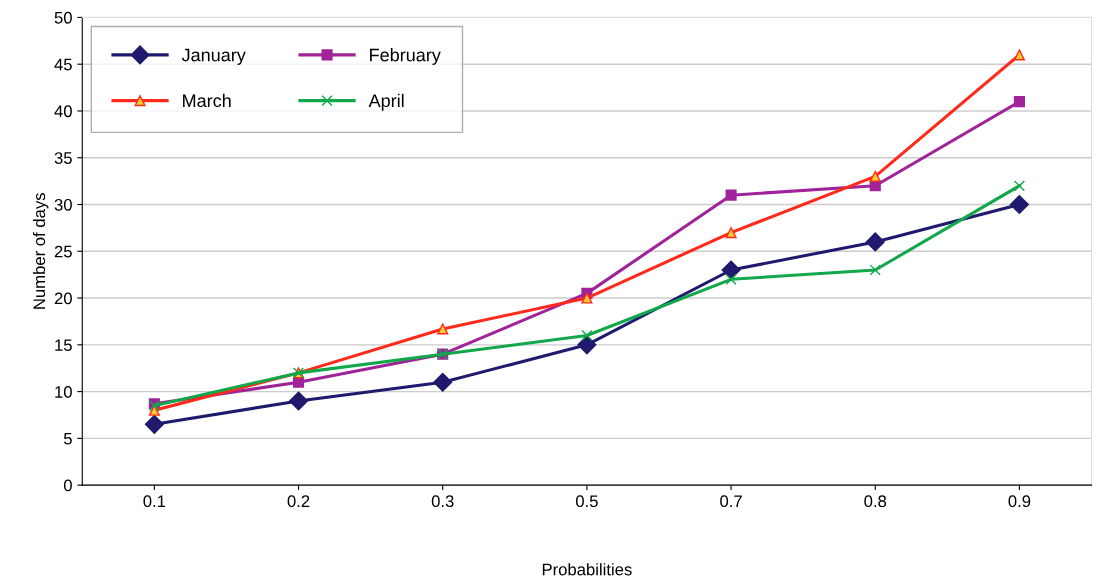 Image resolution: width=1097 pixels, height=581 pixels. I want to click on y-tick-label: 30, so click(63, 204).